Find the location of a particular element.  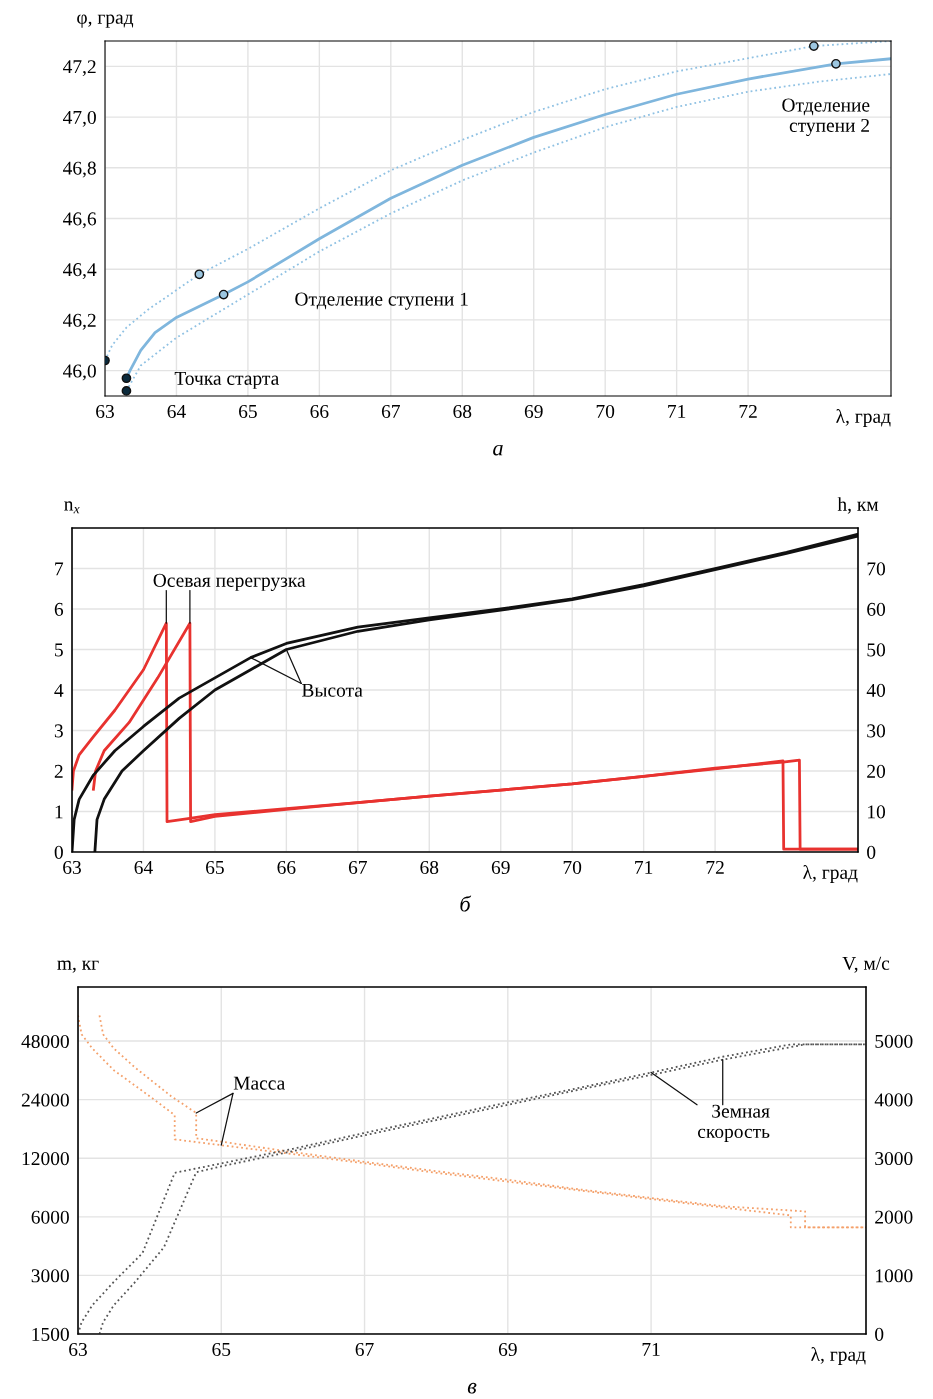

annotation: Отделение ступени 1 is located at coordinates (381, 301).